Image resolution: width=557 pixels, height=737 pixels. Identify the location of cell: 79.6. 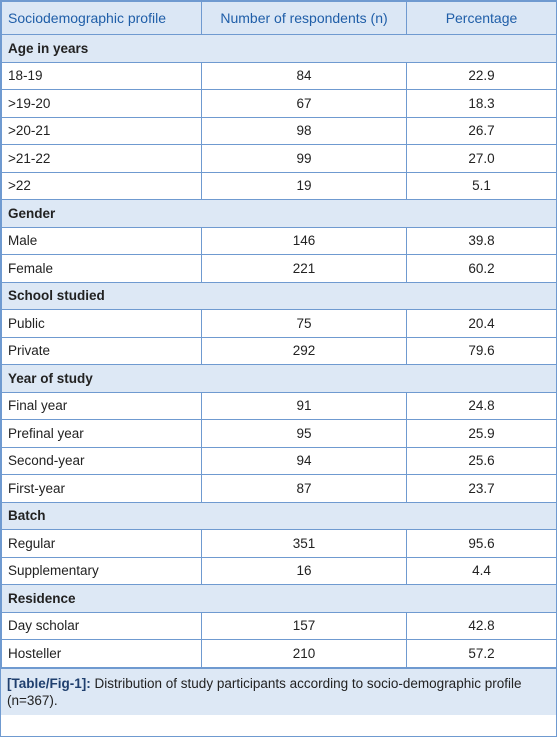
(481, 350).